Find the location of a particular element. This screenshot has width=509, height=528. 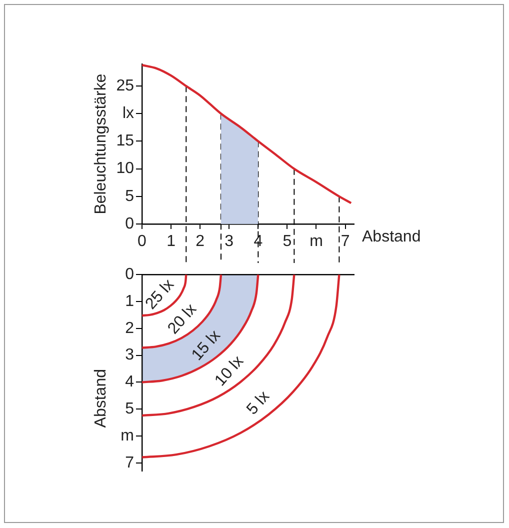

y-tick-label: 2 is located at coordinates (129, 328).